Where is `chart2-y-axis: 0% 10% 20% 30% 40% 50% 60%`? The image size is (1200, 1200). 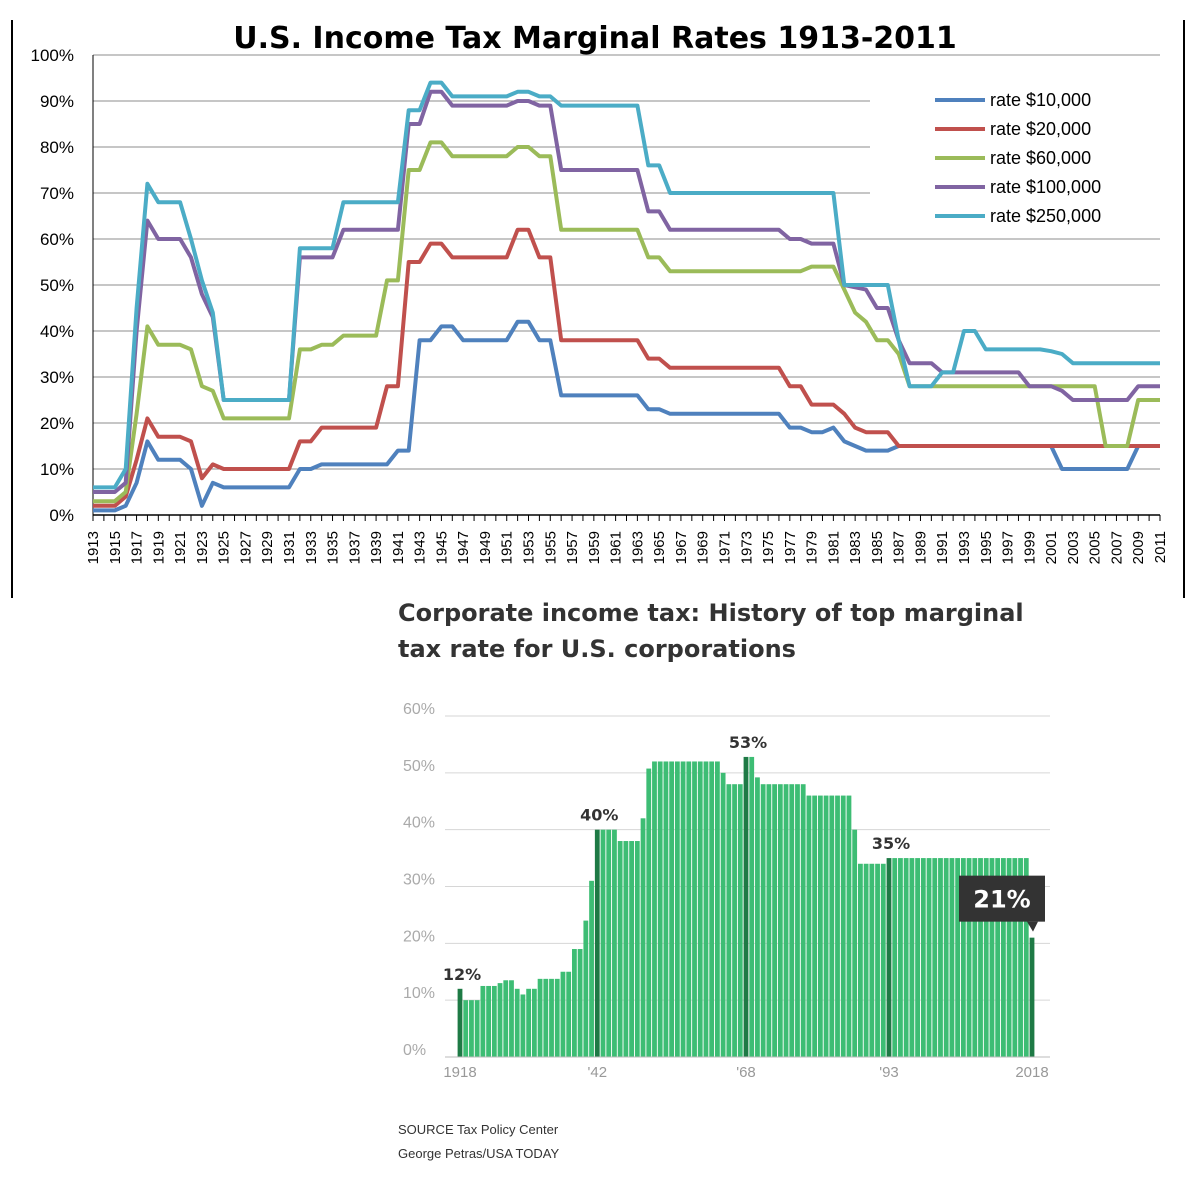
chart2-y-axis: 0% 10% 20% 30% 40% 50% 60% is located at coordinates (419, 880).